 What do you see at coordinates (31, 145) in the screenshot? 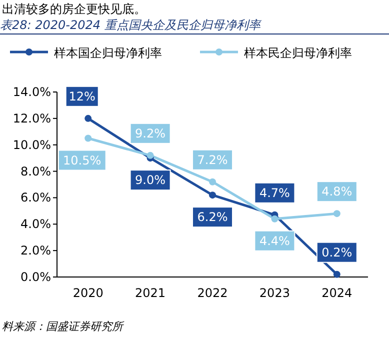
I see `y-tick-label: 10.0%` at bounding box center [31, 145].